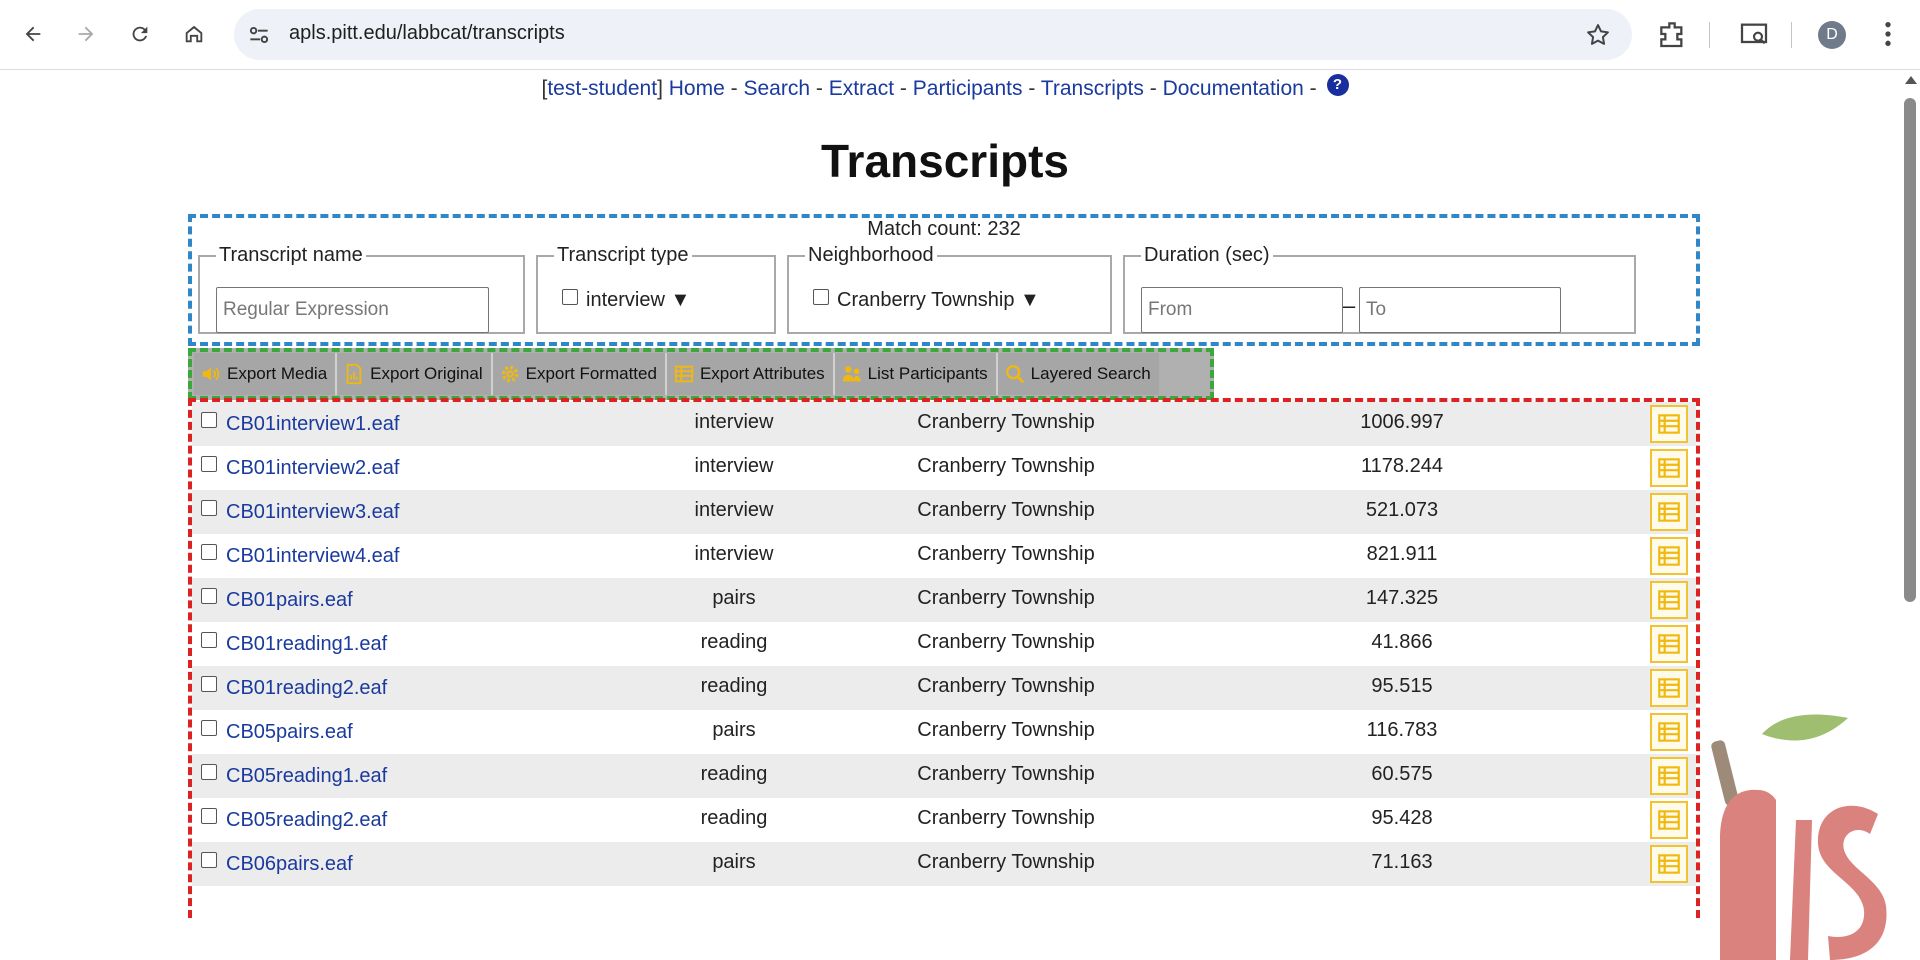  What do you see at coordinates (1014, 374) in the screenshot?
I see `search-icon` at bounding box center [1014, 374].